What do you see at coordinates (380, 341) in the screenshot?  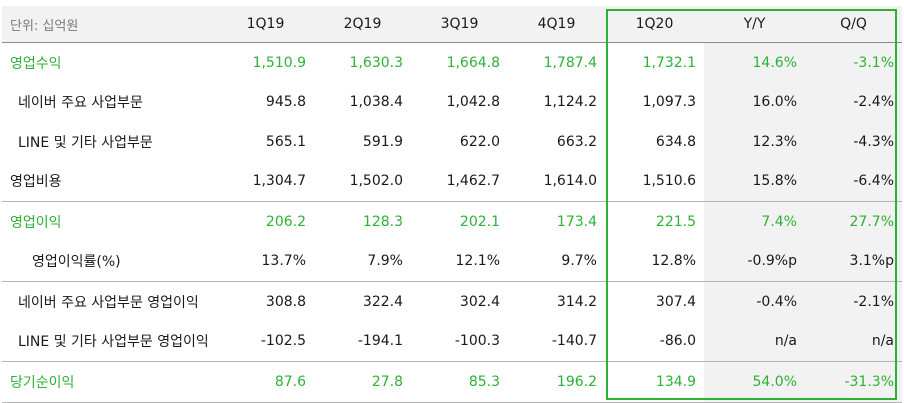 I see `cell-2q19: -194.1` at bounding box center [380, 341].